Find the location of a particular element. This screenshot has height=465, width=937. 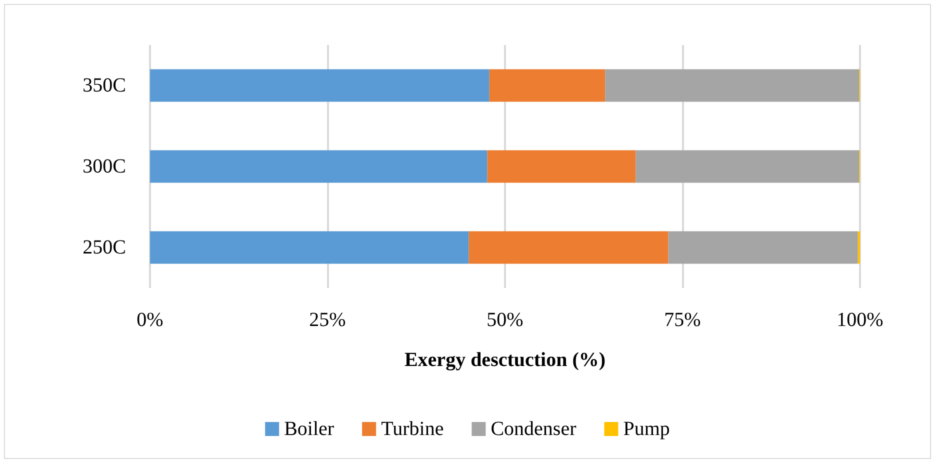

y-tick-label: 250C is located at coordinates (104, 247).